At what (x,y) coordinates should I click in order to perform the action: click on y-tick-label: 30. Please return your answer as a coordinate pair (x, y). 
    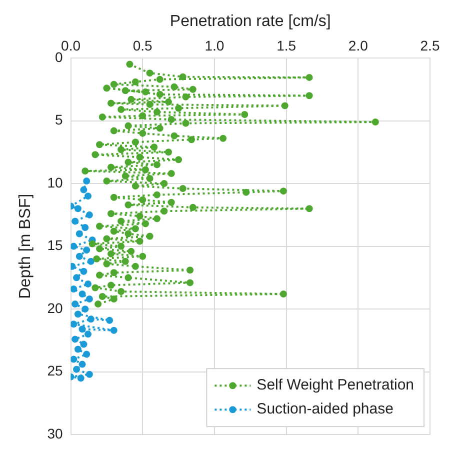
    Looking at the image, I should click on (55, 433).